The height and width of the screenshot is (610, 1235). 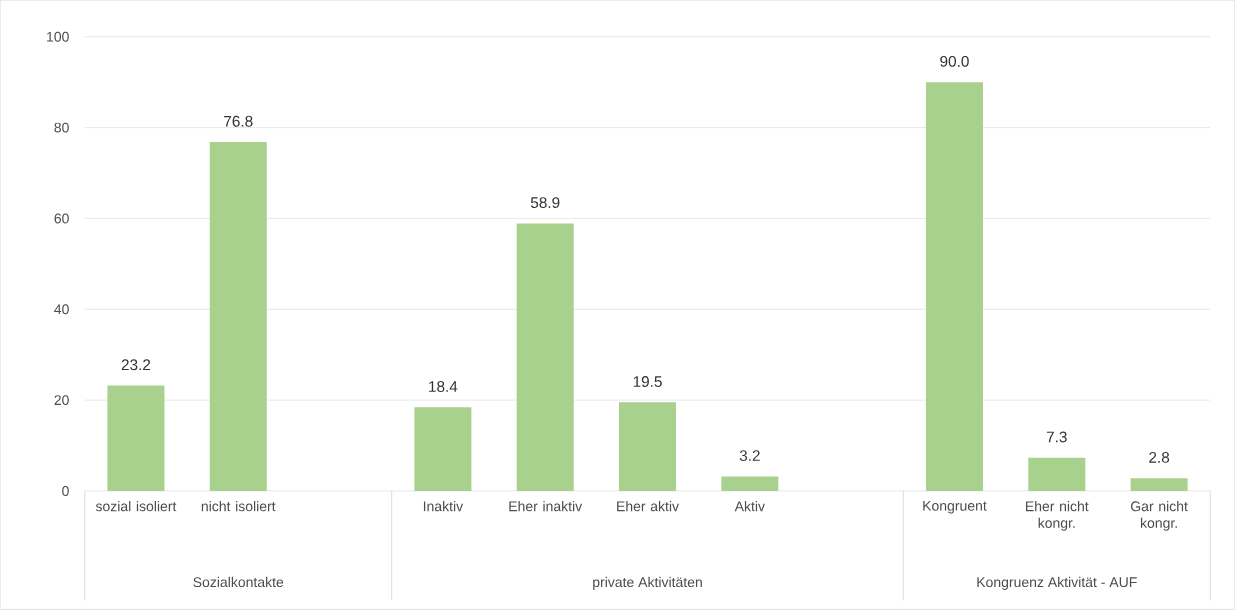 I want to click on data-label: 58.9, so click(x=545, y=203).